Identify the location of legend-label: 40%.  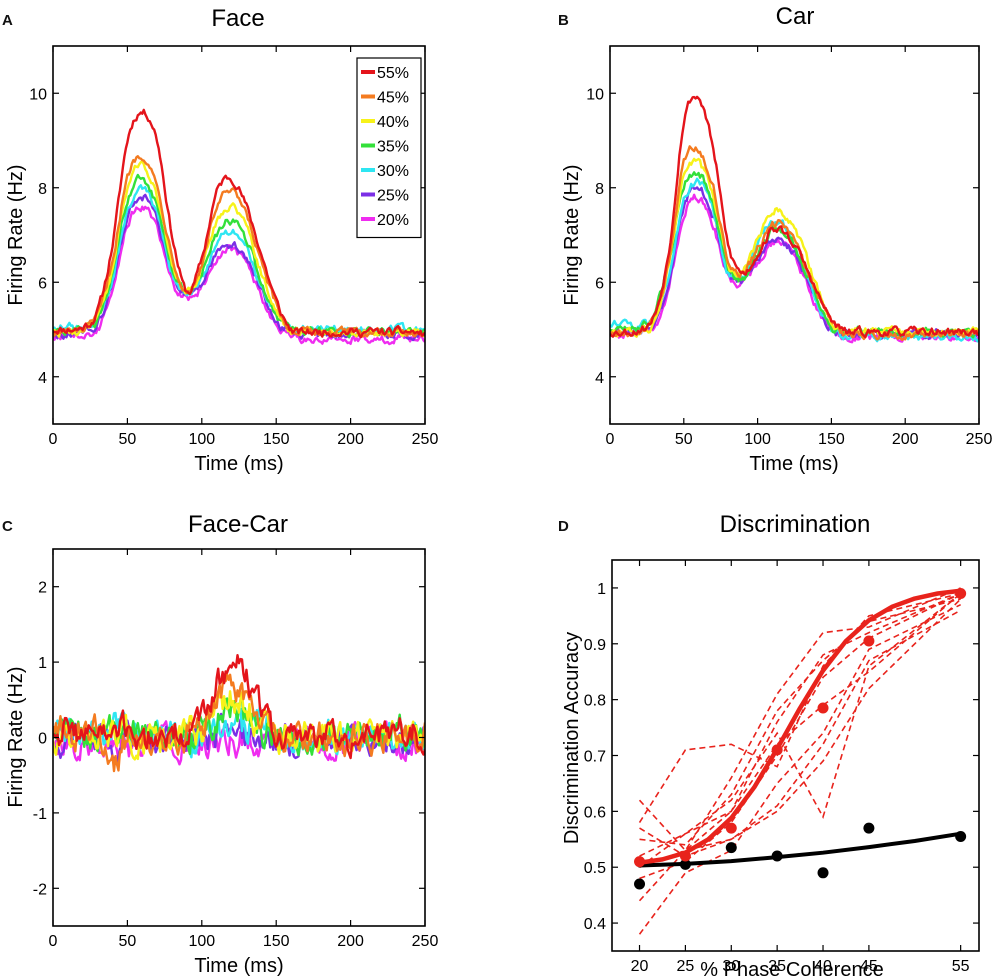
(393, 122).